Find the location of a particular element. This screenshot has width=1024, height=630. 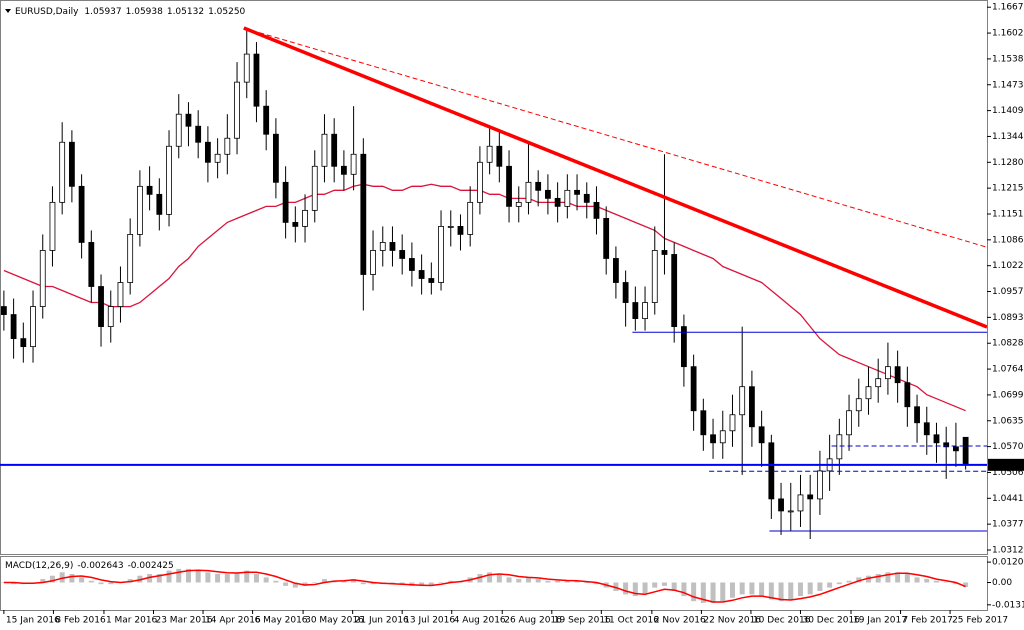

macd-y-tick-label: 0.00 is located at coordinates (1002, 583).